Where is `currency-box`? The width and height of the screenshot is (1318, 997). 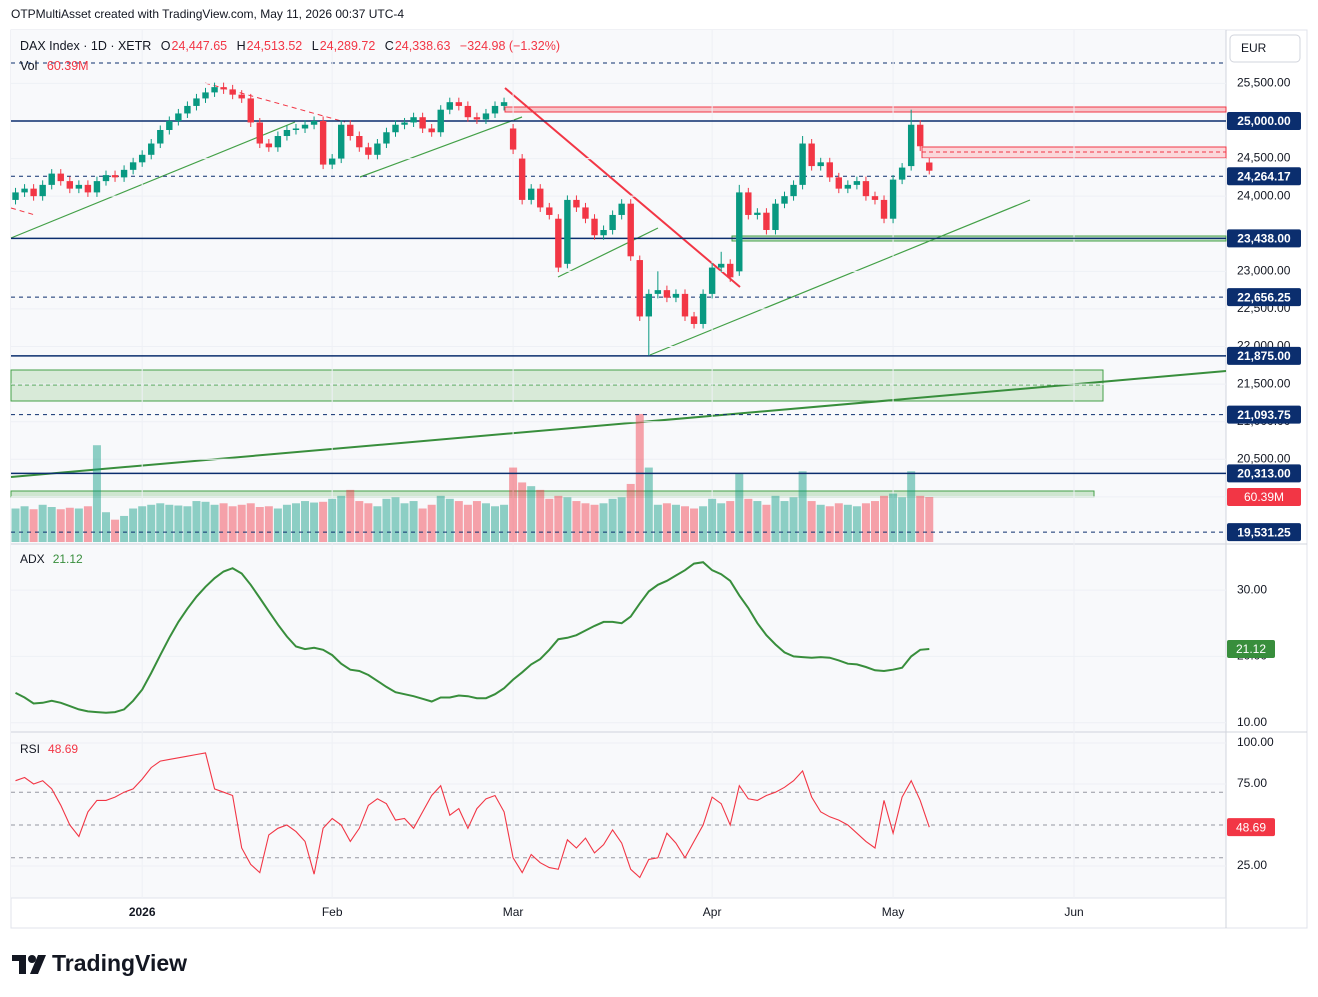 currency-box is located at coordinates (1265, 48).